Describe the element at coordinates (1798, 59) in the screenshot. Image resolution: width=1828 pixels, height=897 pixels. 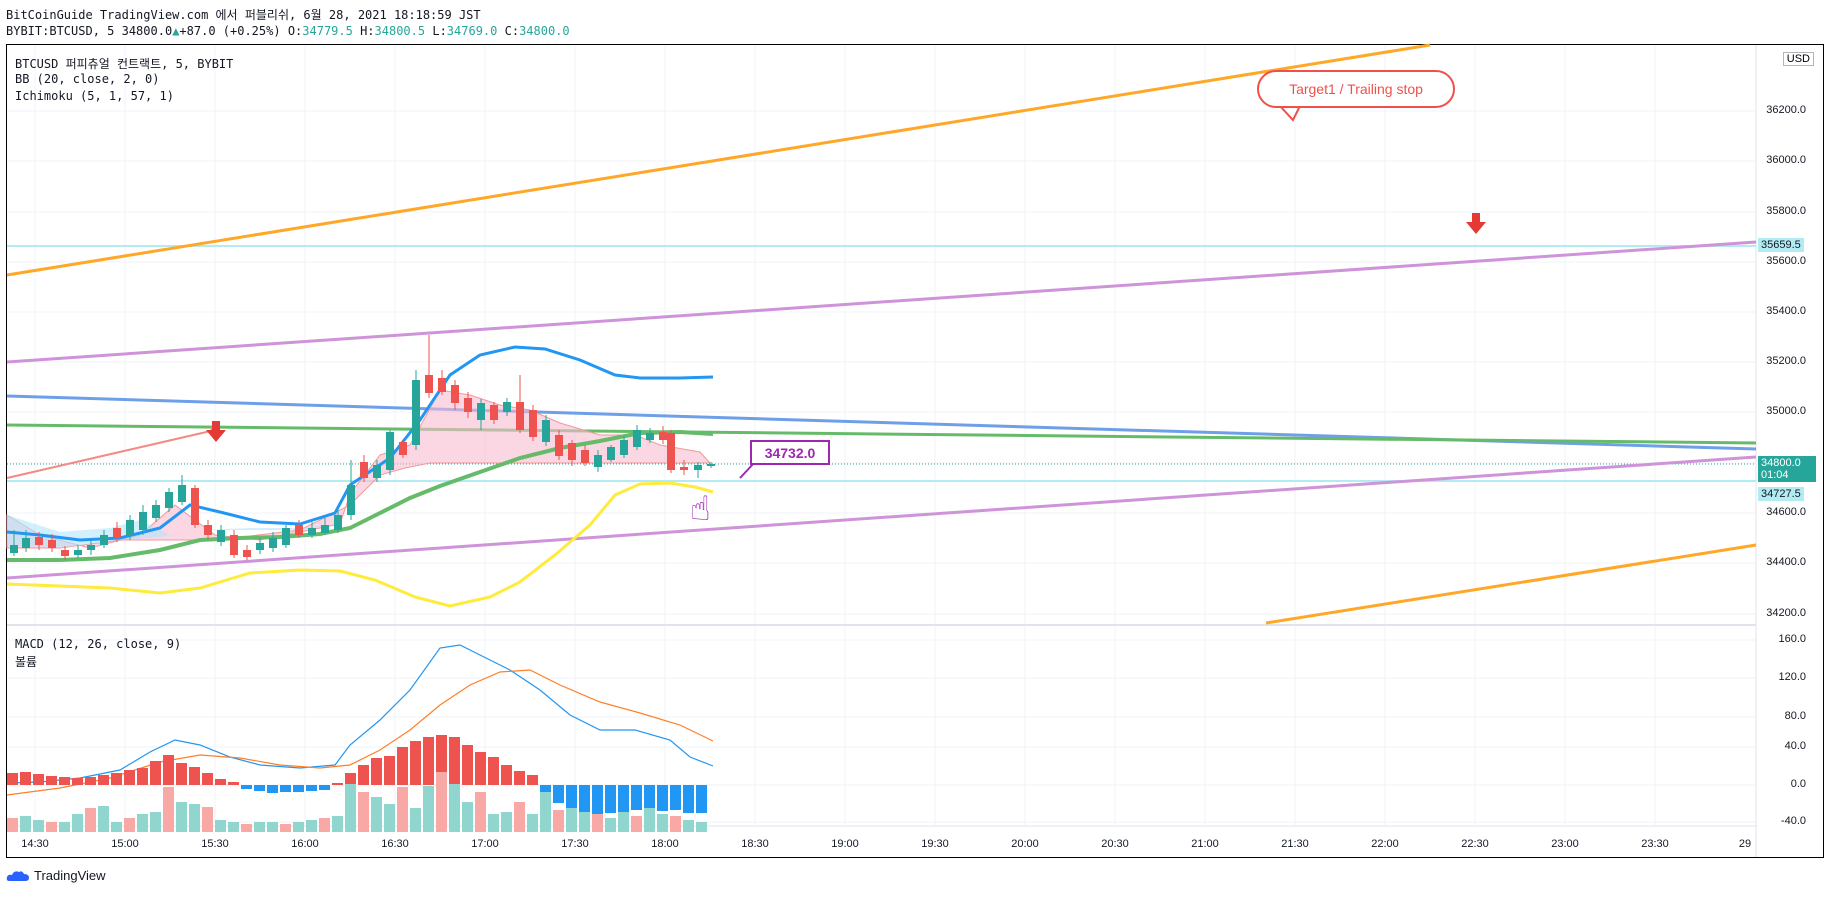
I see `currency-button: USD` at that location.